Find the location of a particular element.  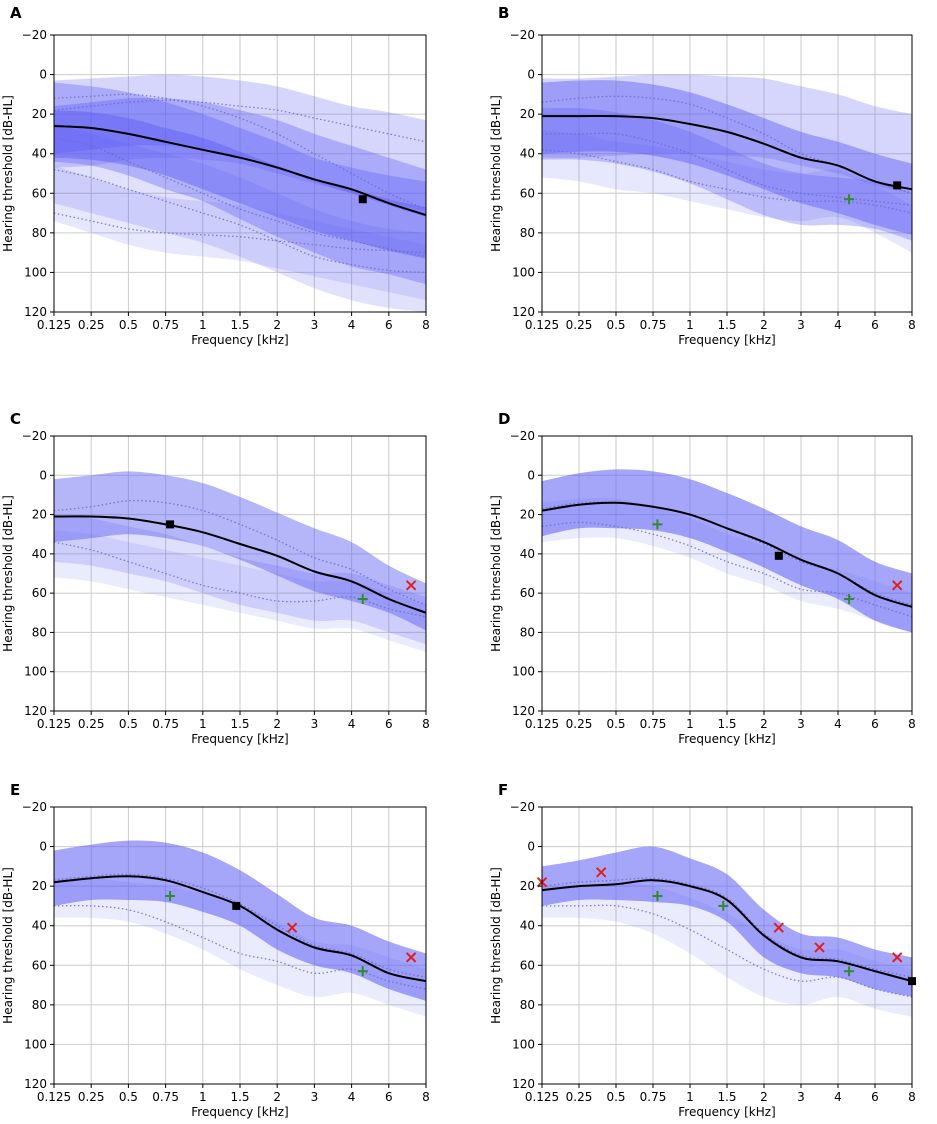

panel-letter: B is located at coordinates (503, 13).